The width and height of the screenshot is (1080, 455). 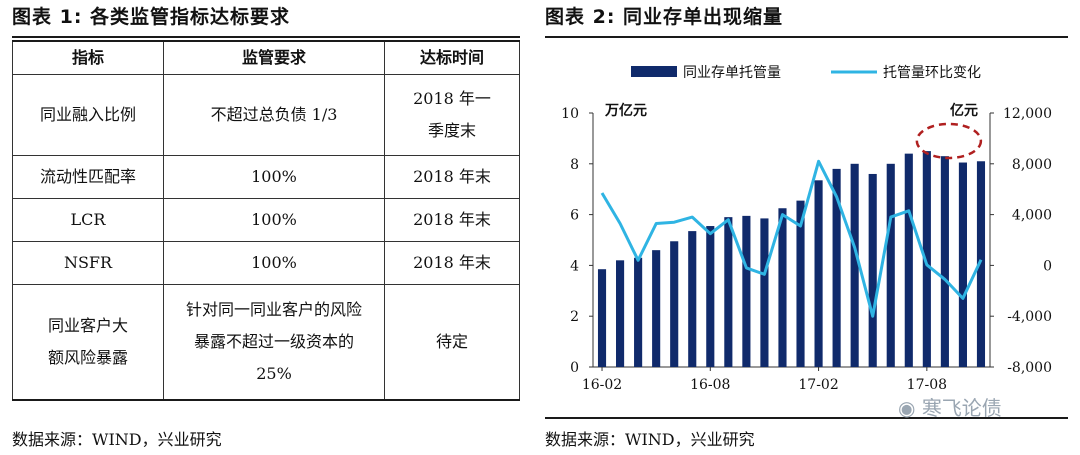 I want to click on table-cell: LCR, so click(x=88, y=220).